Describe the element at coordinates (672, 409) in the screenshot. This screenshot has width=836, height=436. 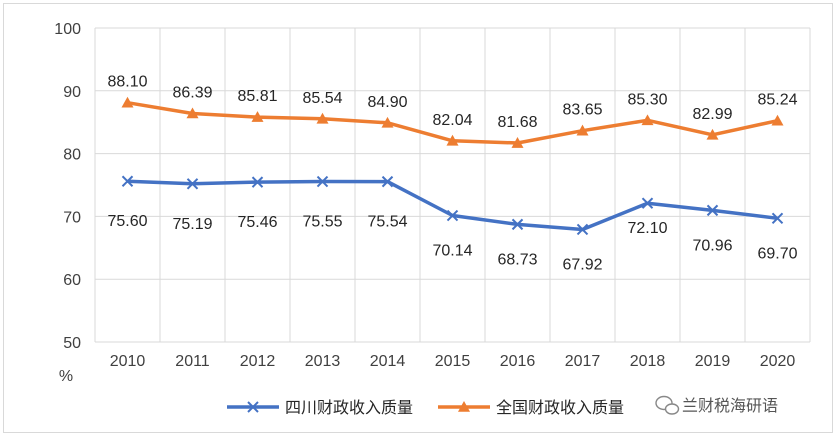
I see `wechat-icon-bubble` at that location.